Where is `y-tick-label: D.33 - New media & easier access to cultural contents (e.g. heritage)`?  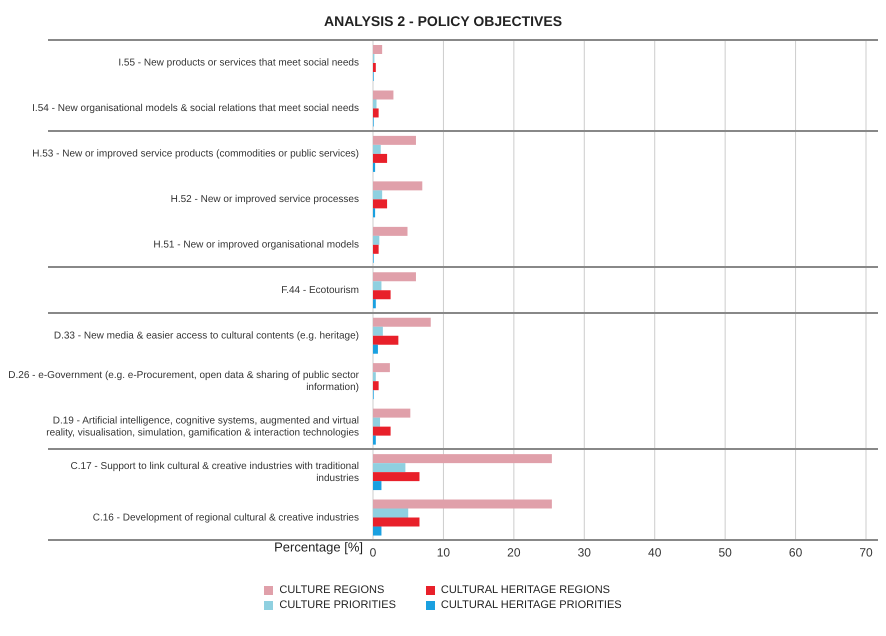
y-tick-label: D.33 - New media & easier access to cultural contents (e.g. heritage) is located at coordinates (206, 336).